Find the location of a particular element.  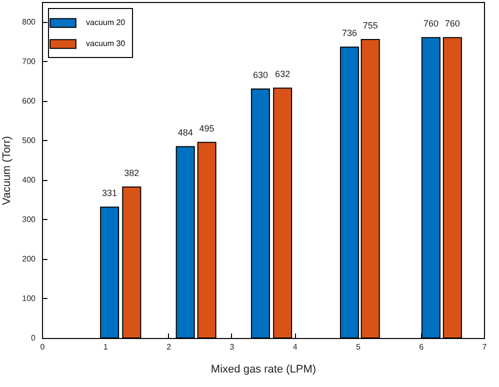

x-tick-label: 4 is located at coordinates (295, 347).